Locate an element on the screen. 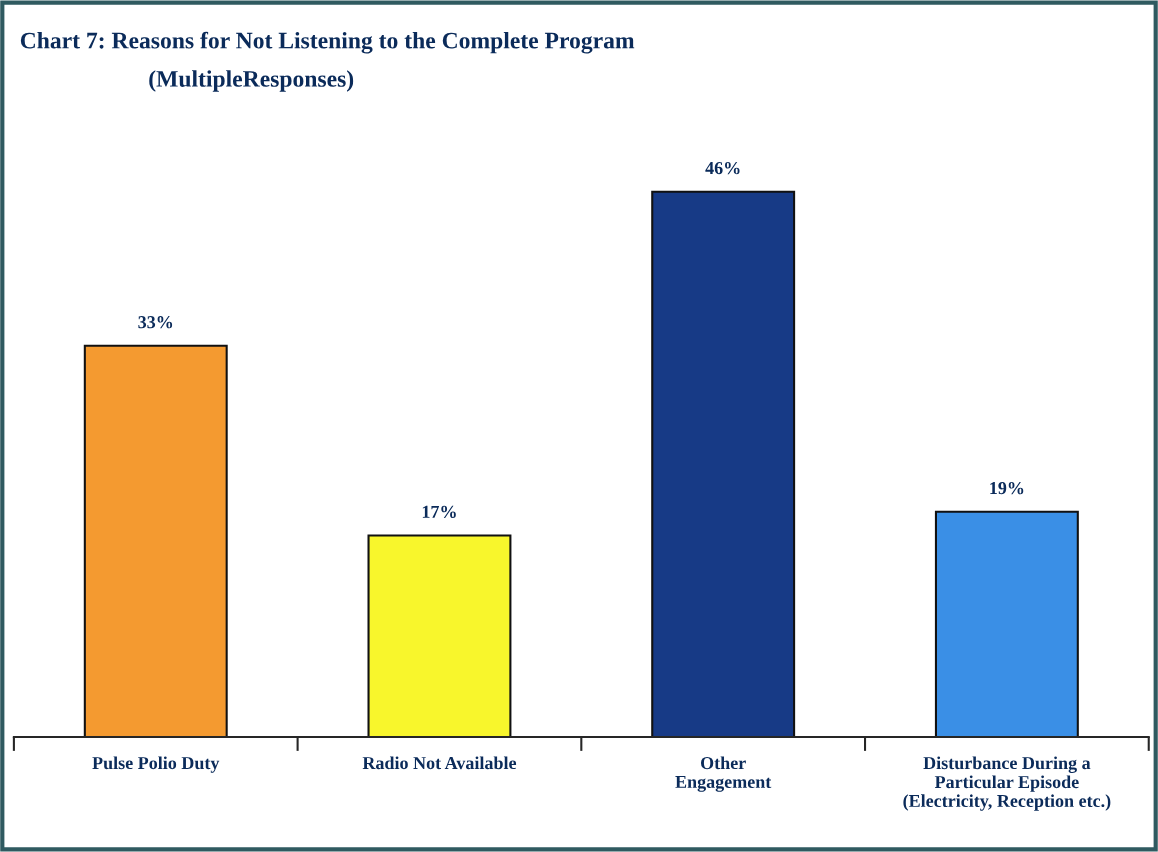 Image resolution: width=1158 pixels, height=852 pixels. data-label: 17% is located at coordinates (439, 511).